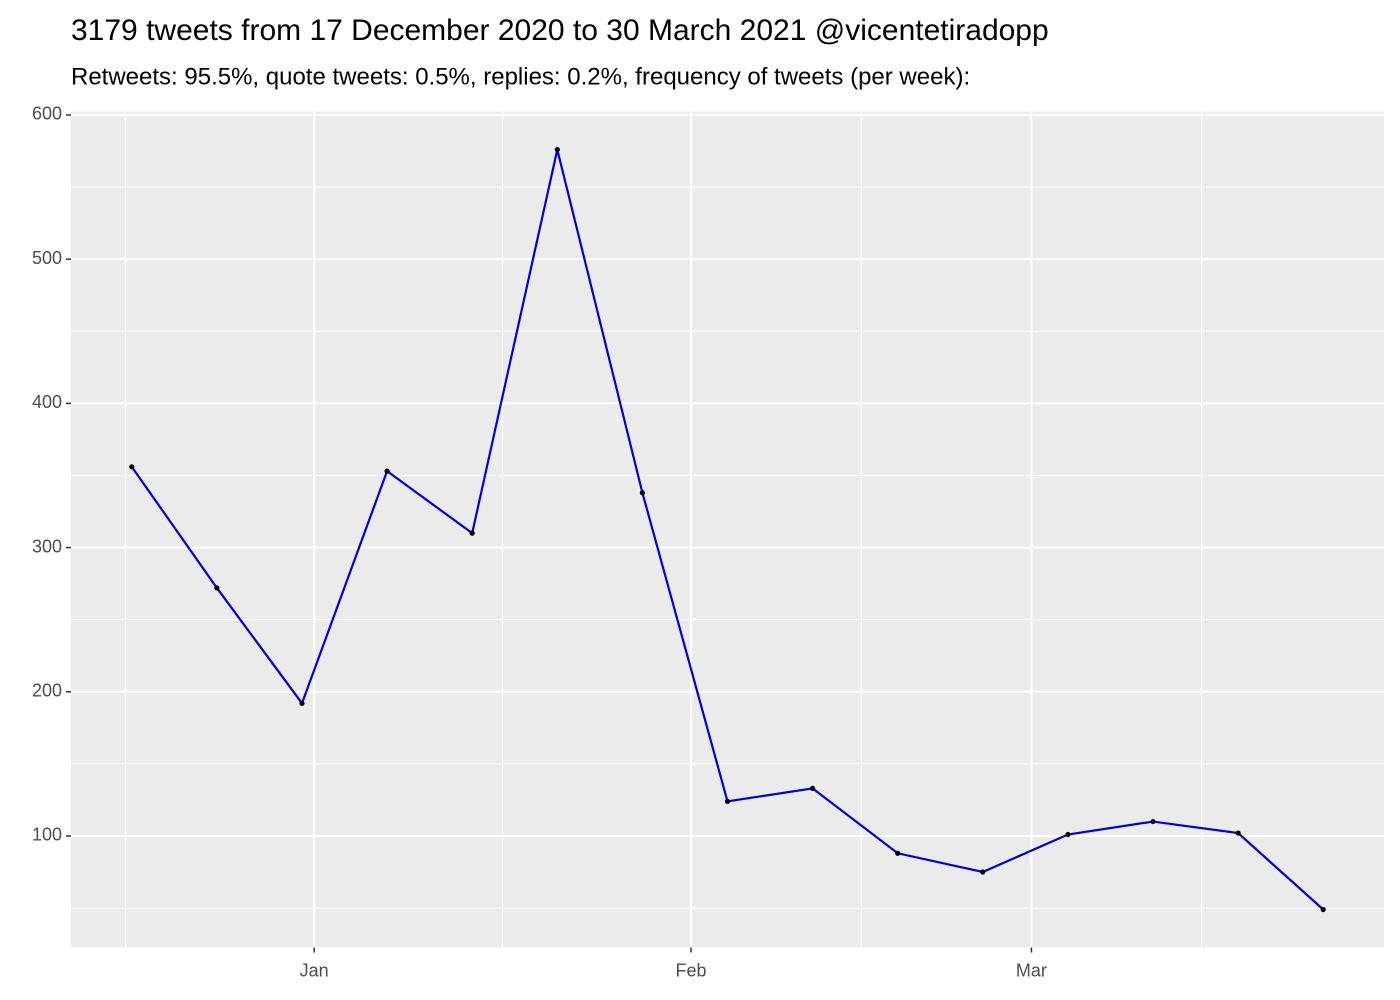  Describe the element at coordinates (47, 258) in the screenshot. I see `y-tick-label: 500` at that location.